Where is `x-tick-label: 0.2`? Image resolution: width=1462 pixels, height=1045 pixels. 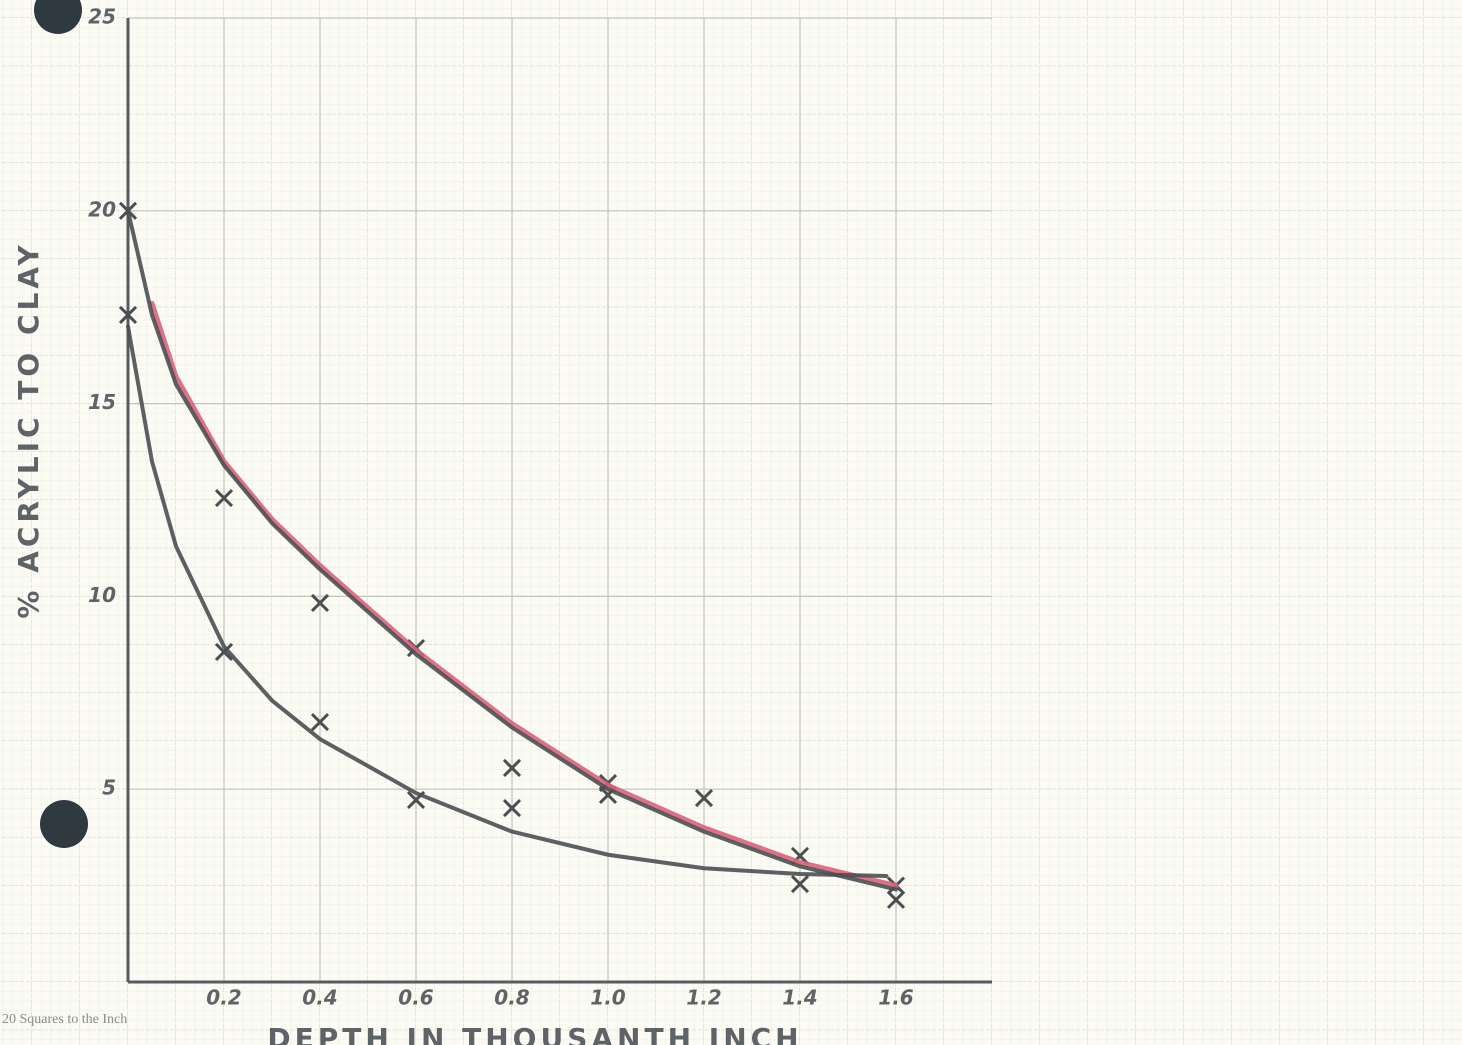 x-tick-label: 0.2 is located at coordinates (223, 998).